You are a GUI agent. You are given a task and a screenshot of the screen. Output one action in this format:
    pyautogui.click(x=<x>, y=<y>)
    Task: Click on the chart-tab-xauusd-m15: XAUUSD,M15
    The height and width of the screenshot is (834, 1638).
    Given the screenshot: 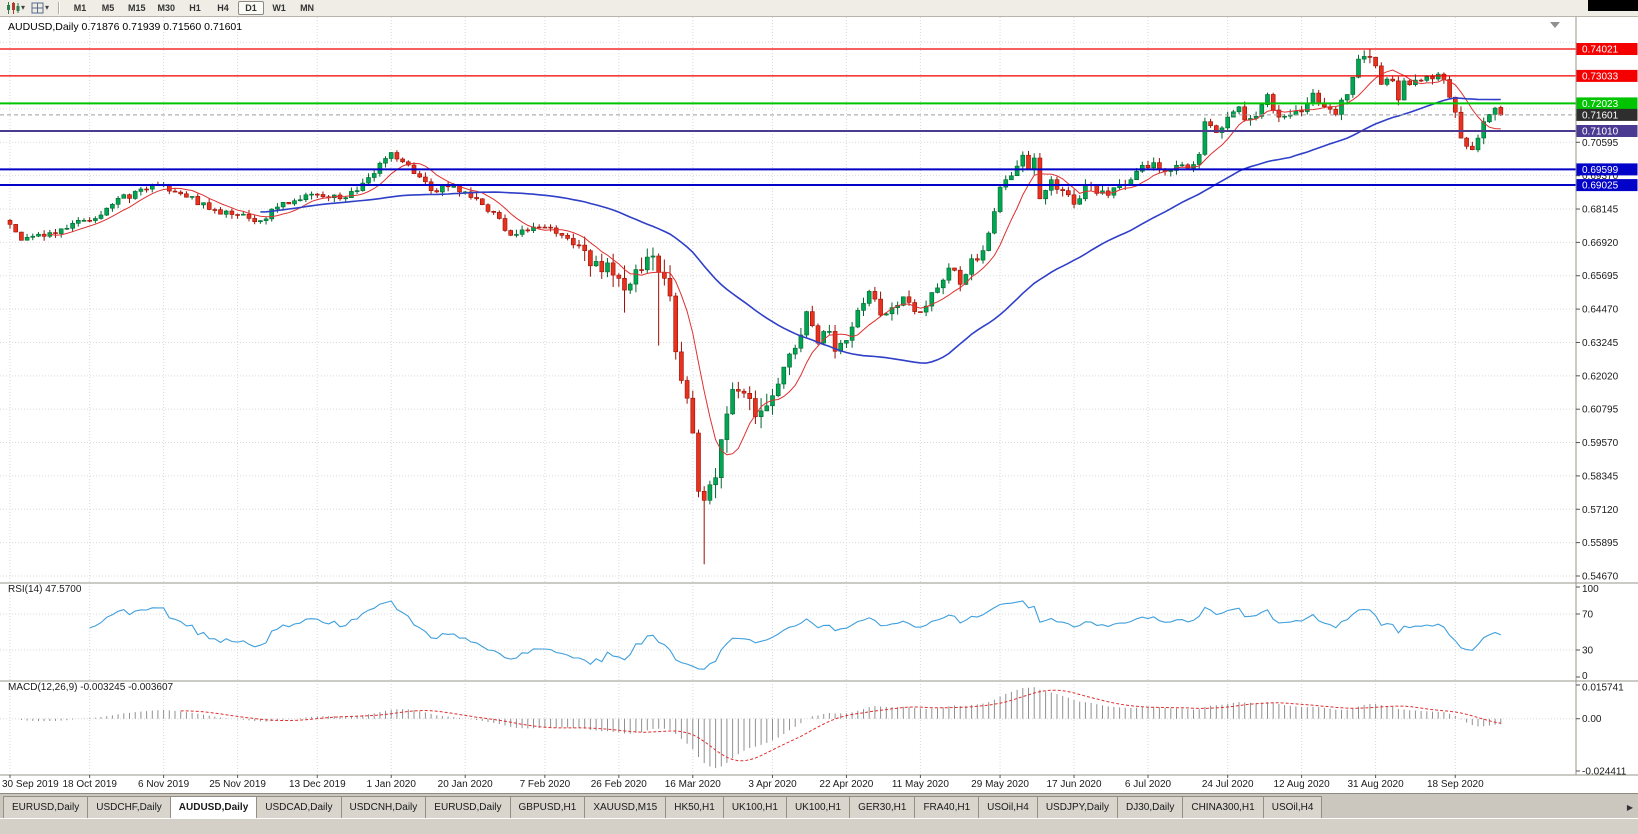 What is the action you would take?
    pyautogui.click(x=625, y=807)
    